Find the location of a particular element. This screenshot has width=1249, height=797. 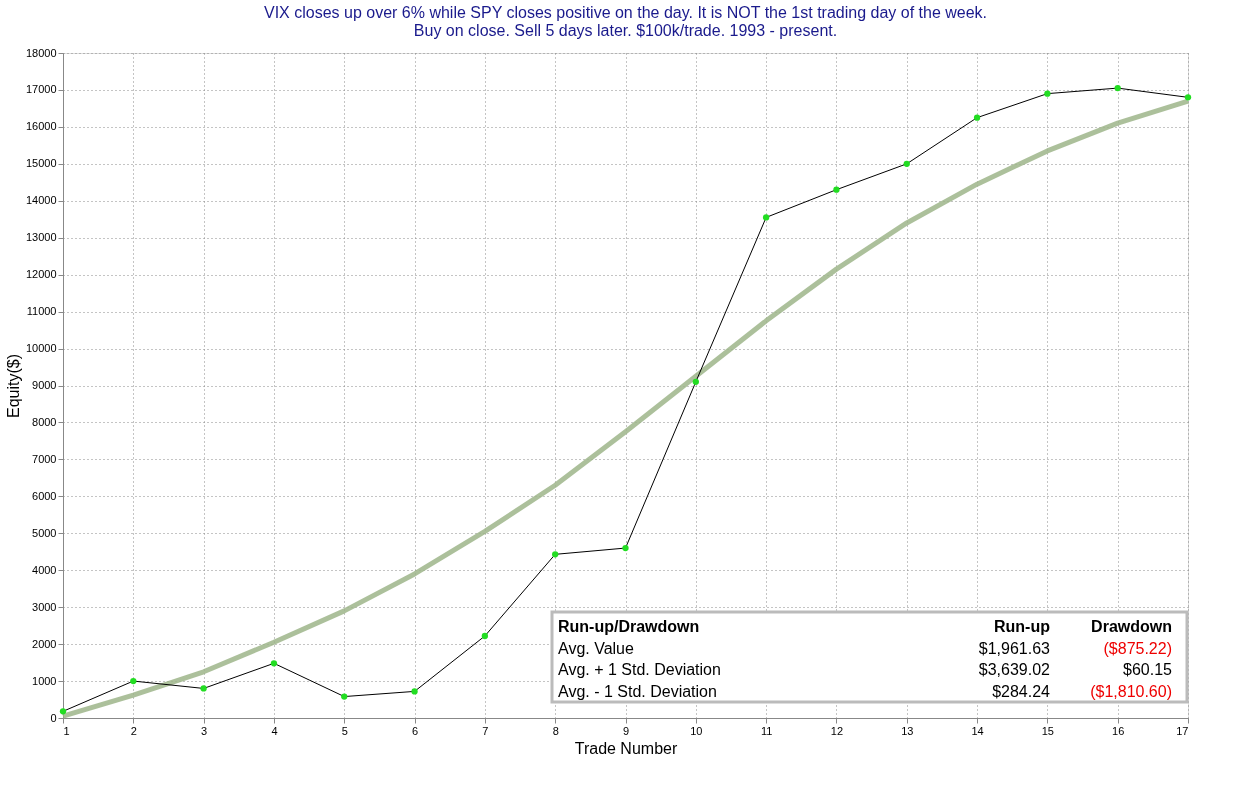

y-tick-label: 14000 is located at coordinates (41, 200).